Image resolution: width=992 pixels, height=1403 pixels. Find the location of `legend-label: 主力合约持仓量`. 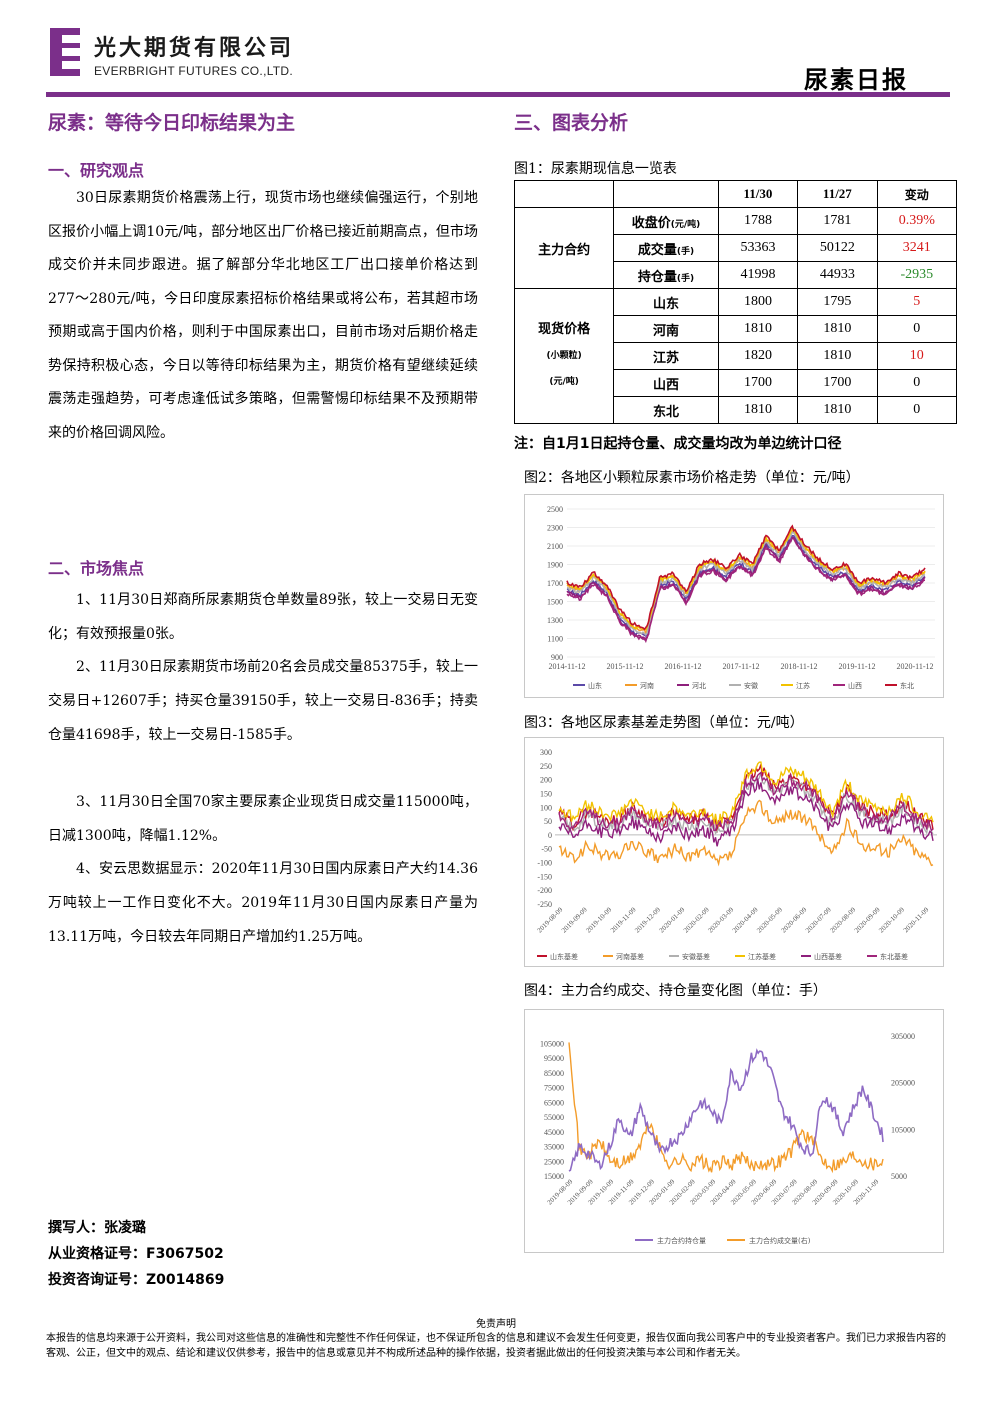

legend-label: 主力合约持仓量 is located at coordinates (681, 1240).